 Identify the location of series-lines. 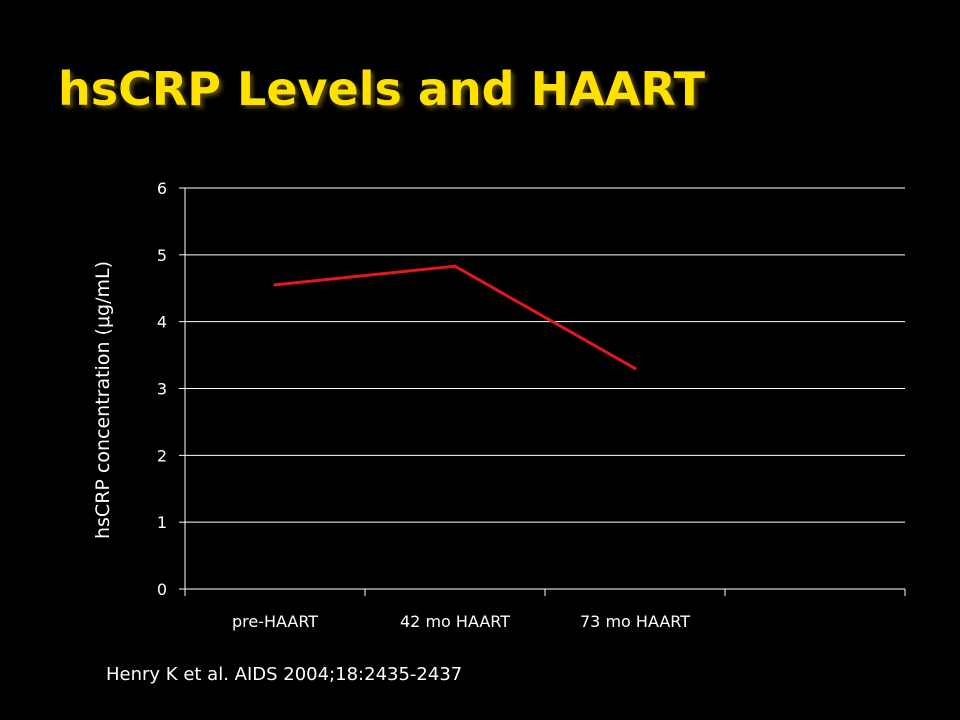
(455, 317).